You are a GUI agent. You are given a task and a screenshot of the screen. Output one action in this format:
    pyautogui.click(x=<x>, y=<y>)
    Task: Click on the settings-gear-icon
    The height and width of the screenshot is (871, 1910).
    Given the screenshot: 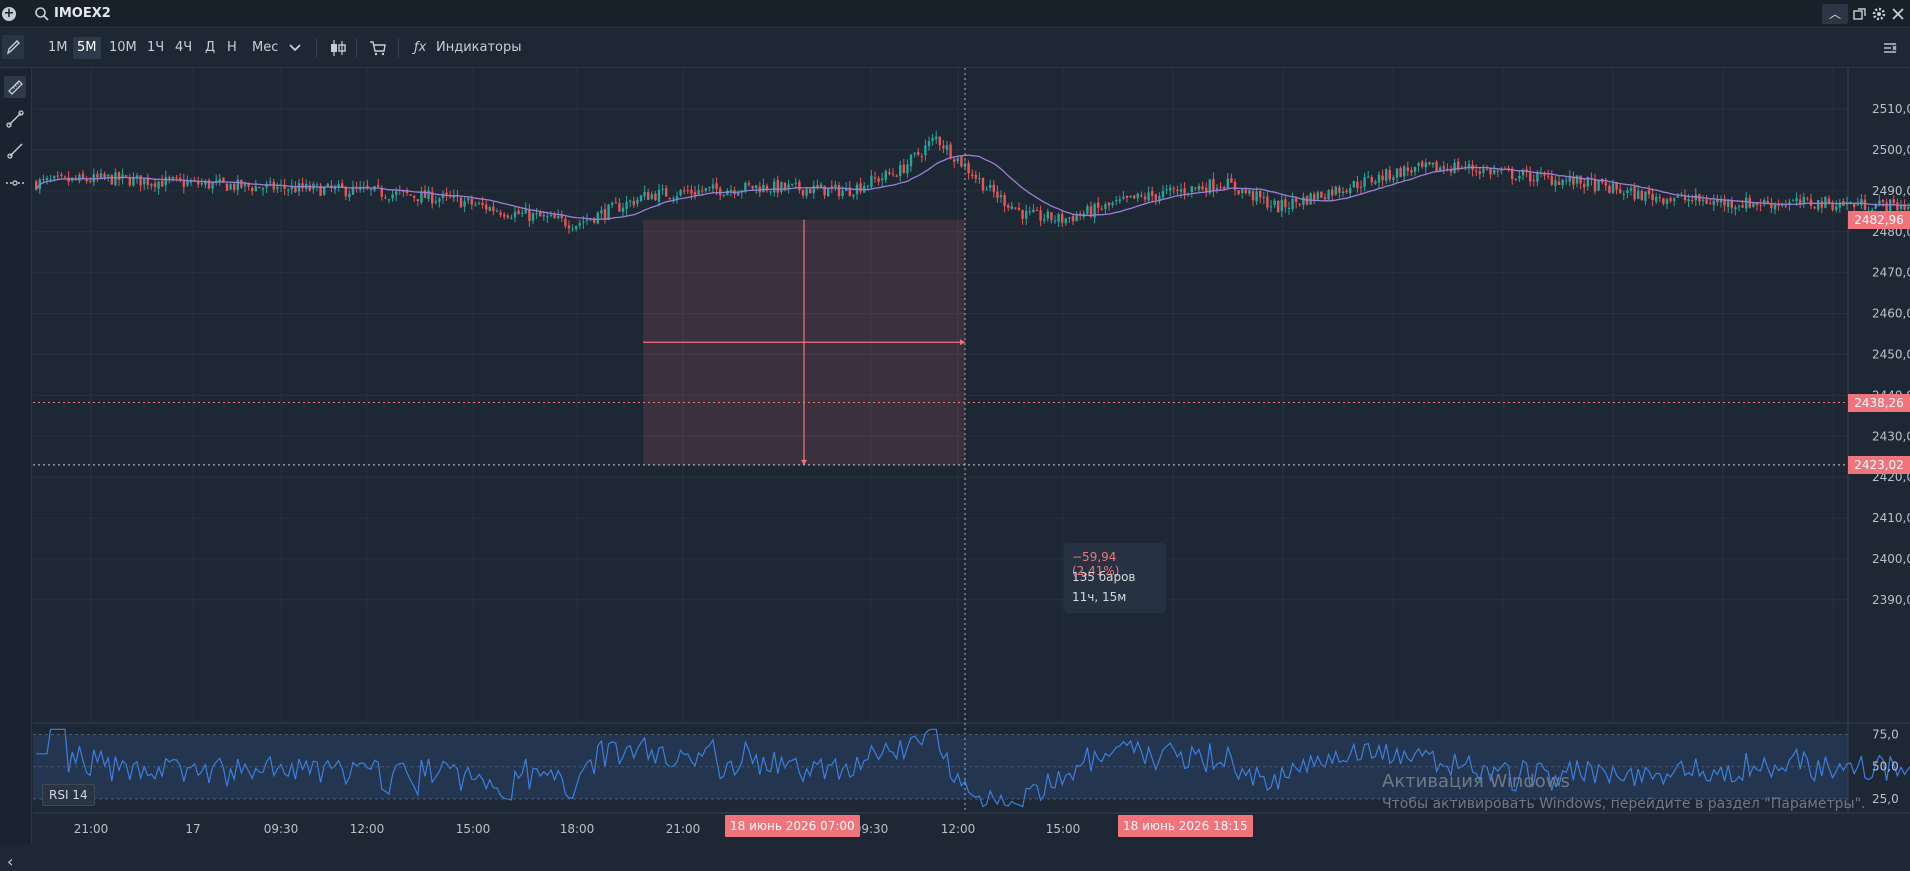 What is the action you would take?
    pyautogui.click(x=1879, y=14)
    